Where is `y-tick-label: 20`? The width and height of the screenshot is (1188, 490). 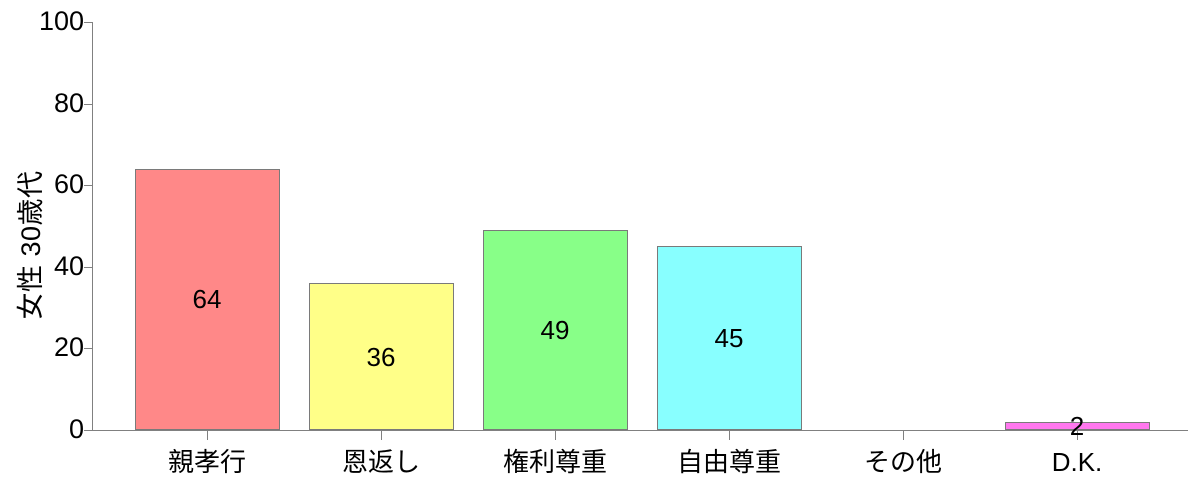 y-tick-label: 20 is located at coordinates (68, 347).